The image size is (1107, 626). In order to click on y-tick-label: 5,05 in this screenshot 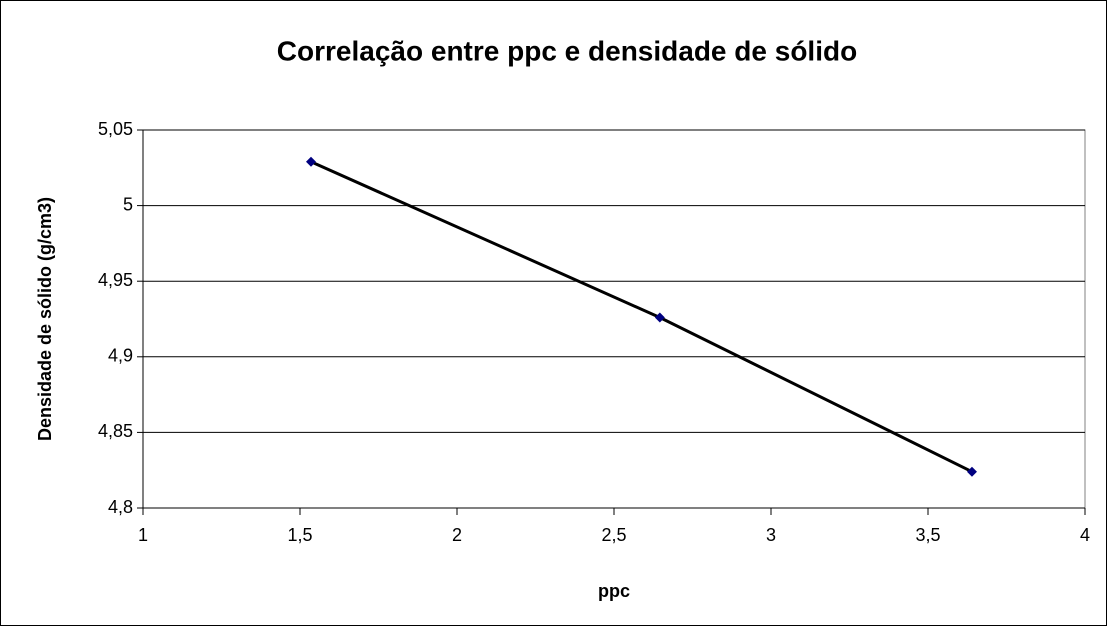, I will do `click(115, 129)`.